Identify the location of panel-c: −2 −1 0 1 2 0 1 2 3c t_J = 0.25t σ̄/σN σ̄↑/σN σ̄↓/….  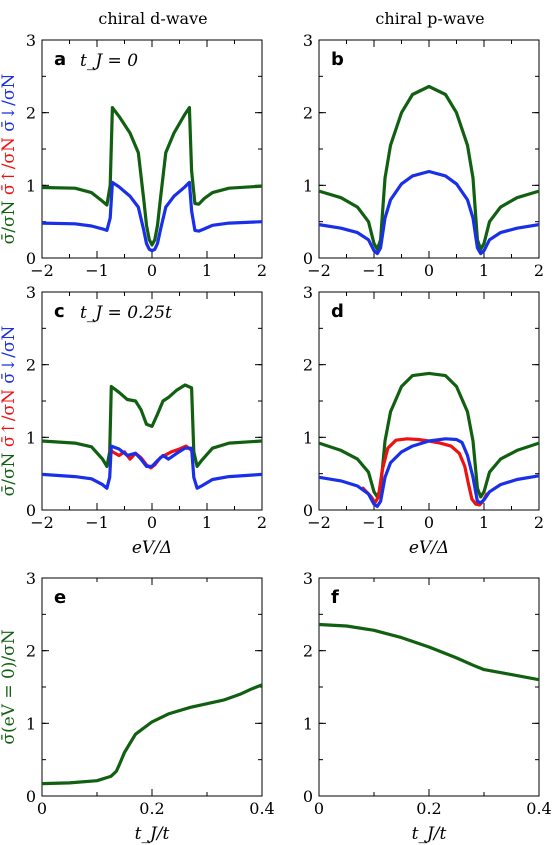
(133, 407).